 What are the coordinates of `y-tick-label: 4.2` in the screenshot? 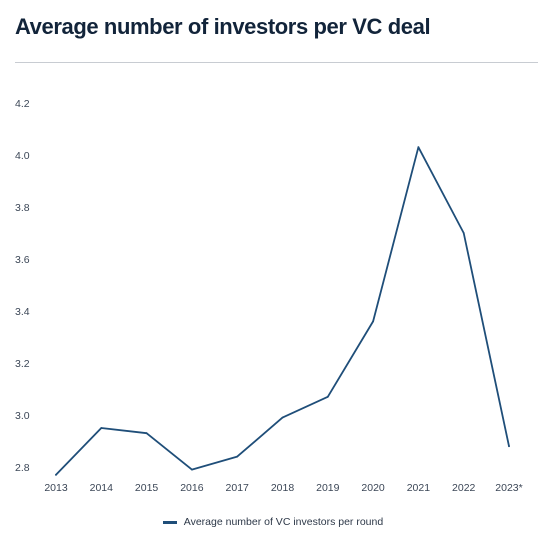 It's located at (22, 104).